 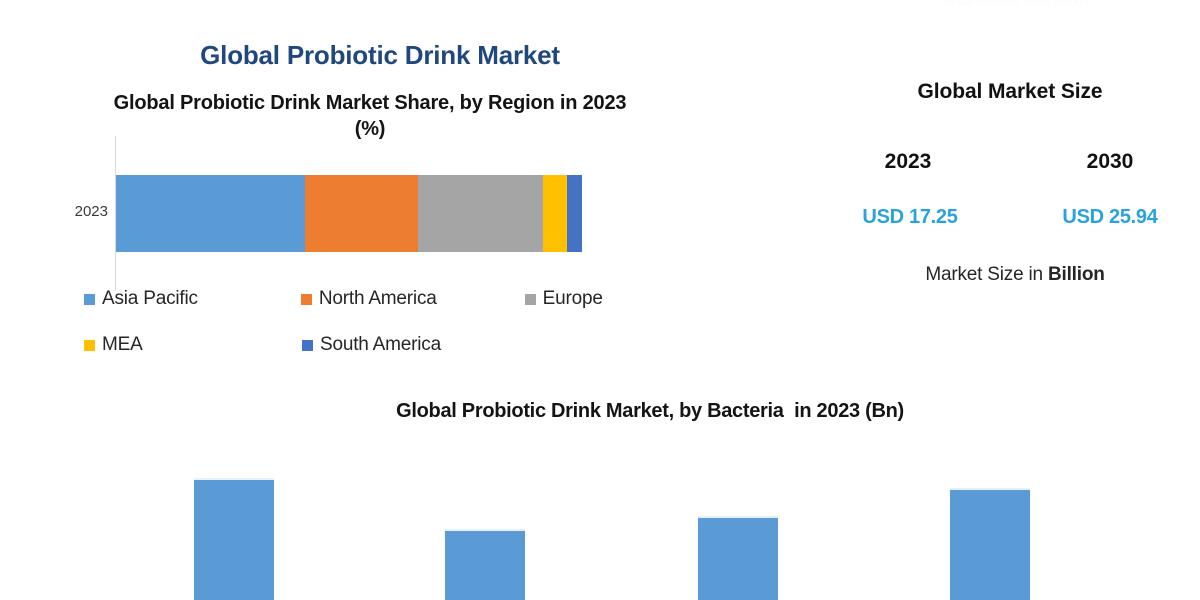 I want to click on legend-row-1: Asia Pacific North America Europe, so click(x=364, y=311).